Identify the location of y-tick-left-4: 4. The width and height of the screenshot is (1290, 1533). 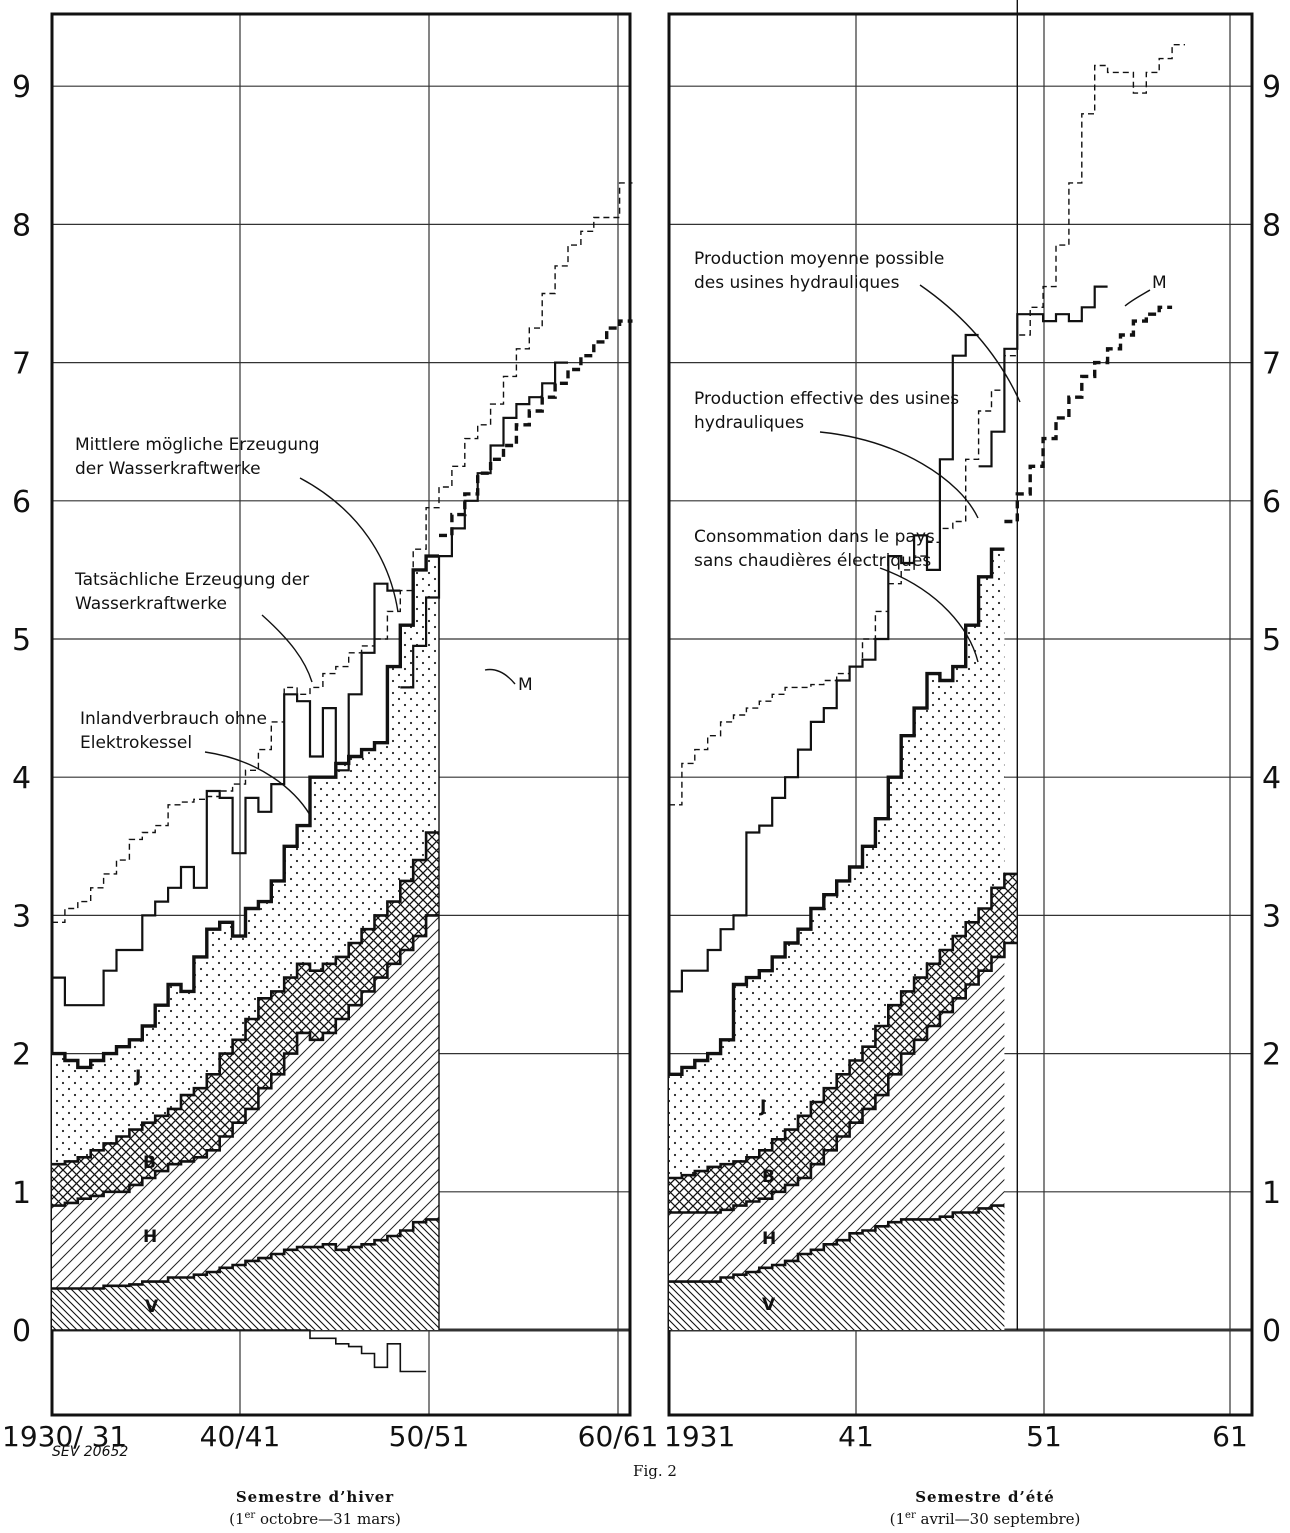
(21, 778).